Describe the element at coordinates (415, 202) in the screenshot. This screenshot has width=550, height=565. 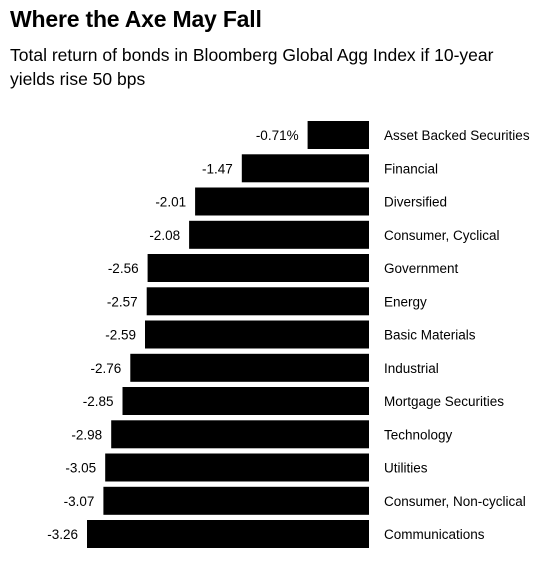
I see `category-label-2: Diversified` at that location.